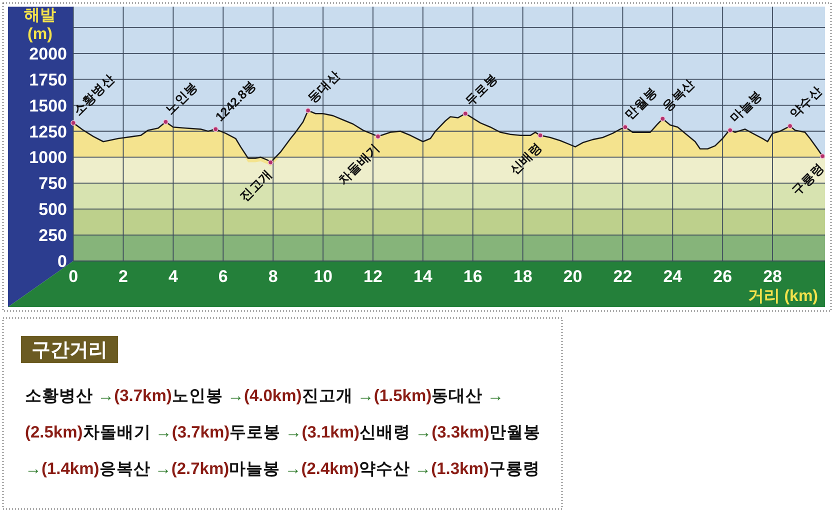 The width and height of the screenshot is (835, 512). Describe the element at coordinates (123, 276) in the screenshot. I see `x-tick-label: 2` at that location.